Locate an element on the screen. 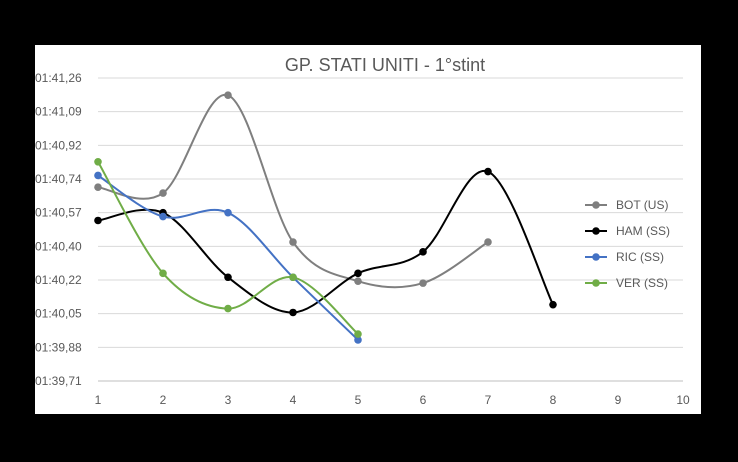  legend-label: RIC (SS) is located at coordinates (640, 257).